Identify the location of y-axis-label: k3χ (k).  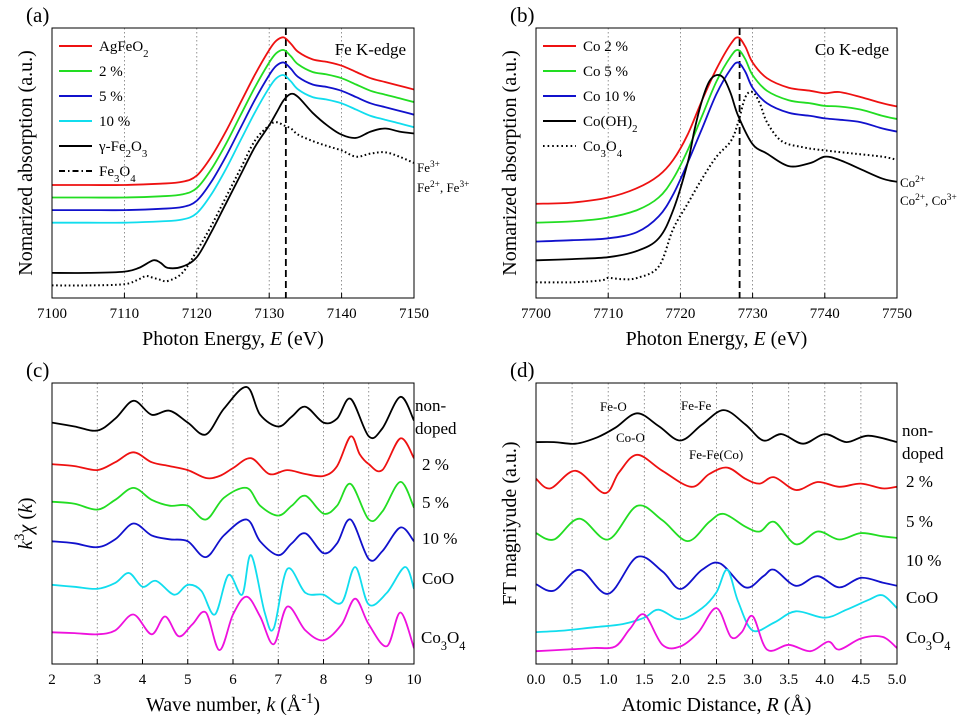
(24, 523).